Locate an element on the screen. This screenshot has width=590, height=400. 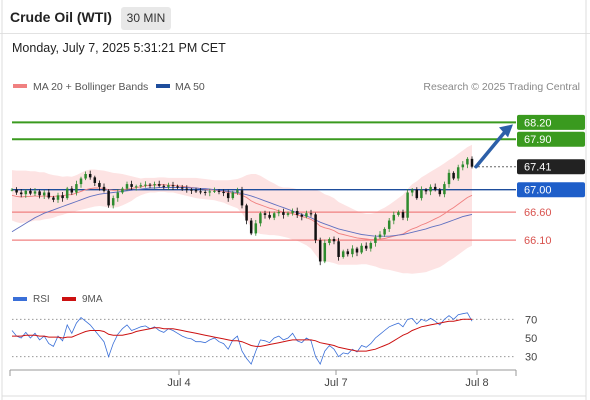
header-divider is located at coordinates (295, 33).